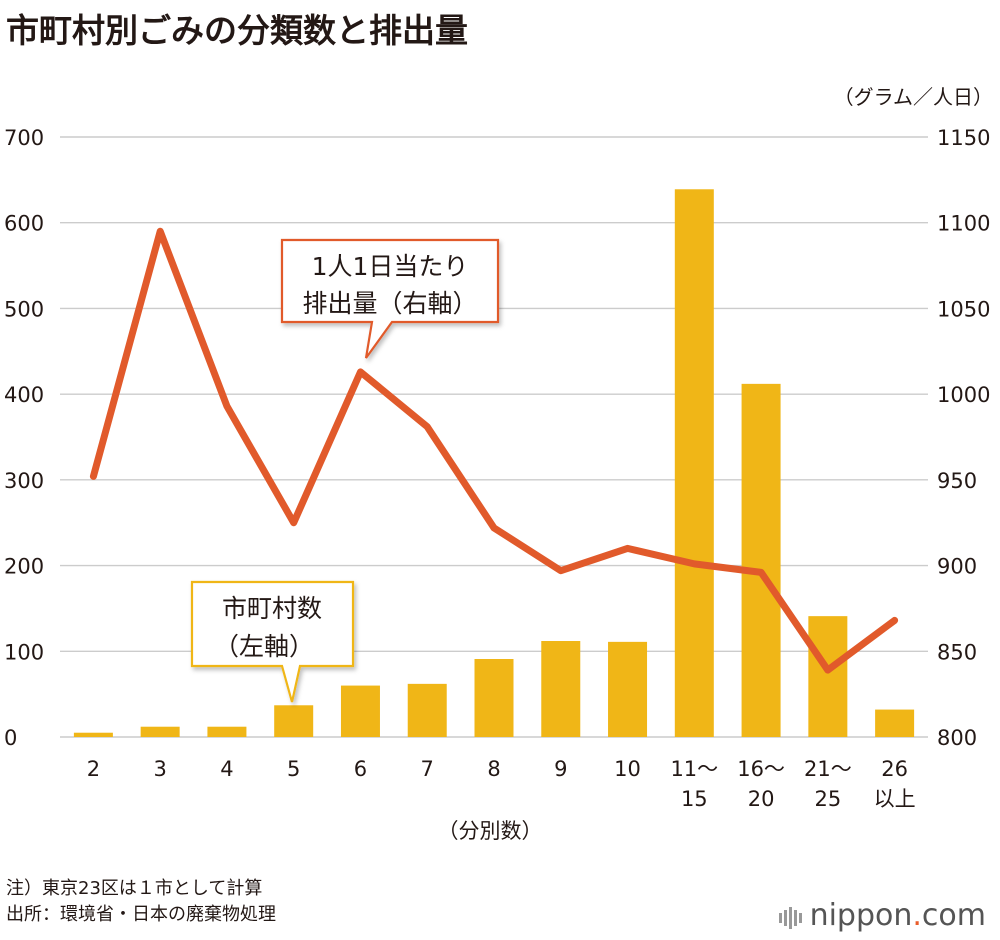 Image resolution: width=1000 pixels, height=940 pixels. What do you see at coordinates (427, 769) in the screenshot?
I see `category-label: 7` at bounding box center [427, 769].